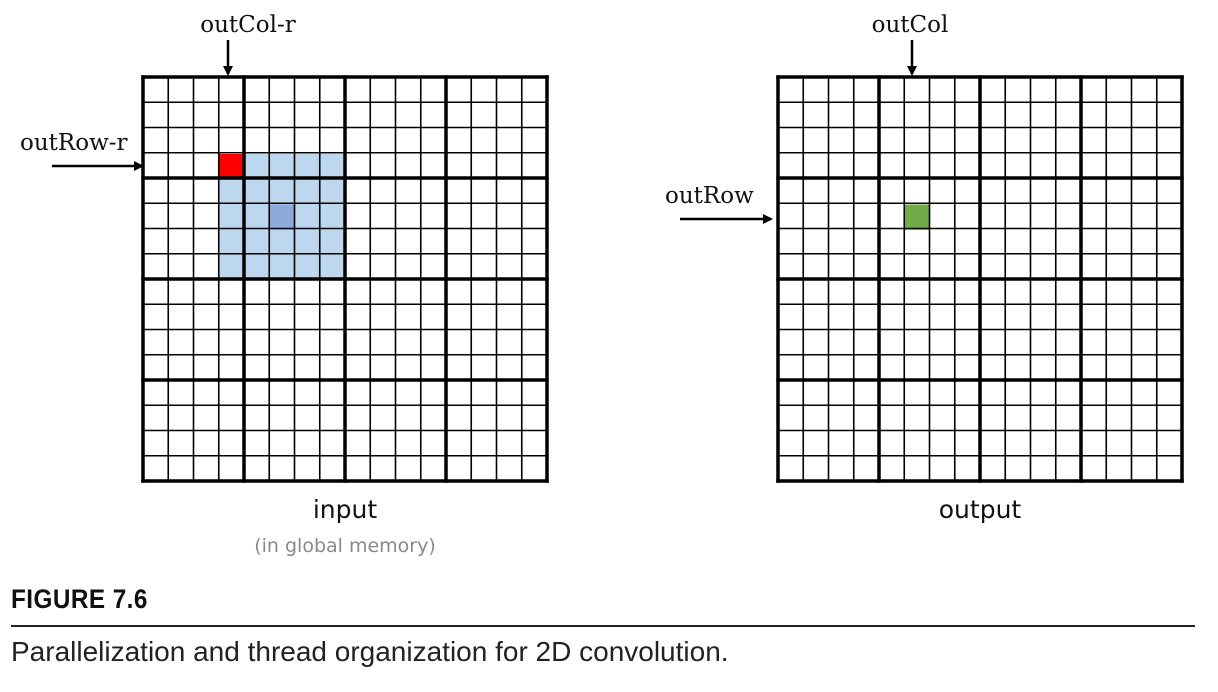 This screenshot has height=692, width=1218. I want to click on input-grid-label: input, so click(345, 509).